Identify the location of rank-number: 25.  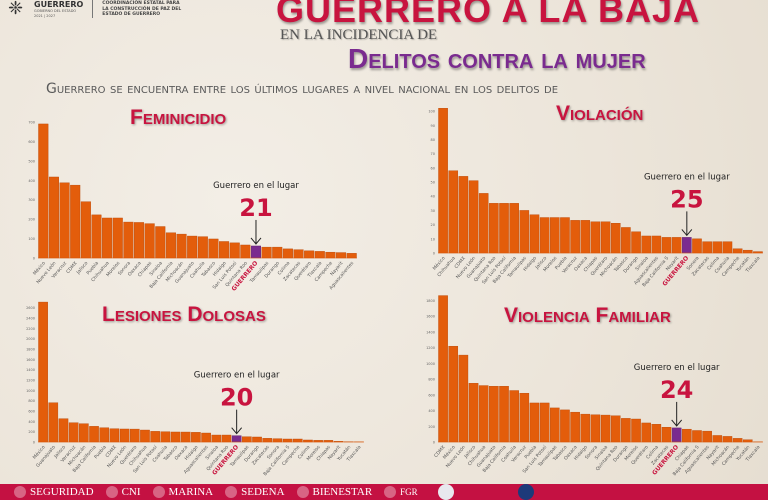
(686, 199).